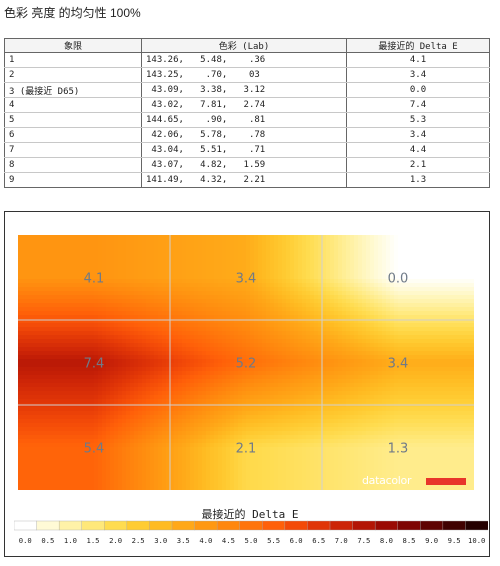 The width and height of the screenshot is (500, 566). What do you see at coordinates (418, 180) in the screenshot?
I see `cell-delta-e: 1.3` at bounding box center [418, 180].